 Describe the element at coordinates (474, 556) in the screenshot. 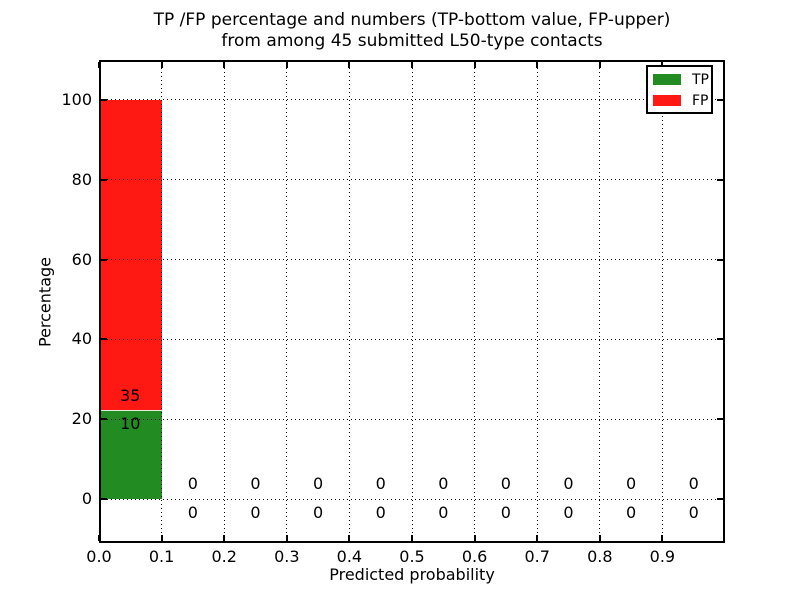

I see `x-tick-label: 0.6` at that location.